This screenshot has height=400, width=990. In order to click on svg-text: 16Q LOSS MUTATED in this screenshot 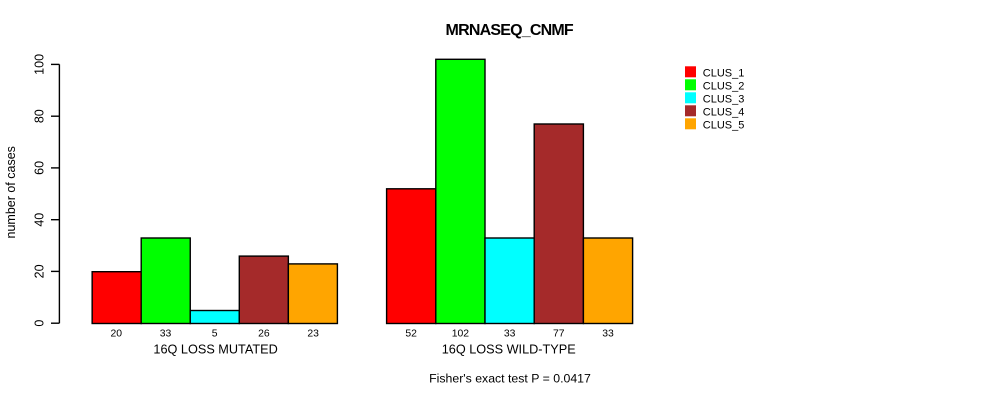, I will do `click(215, 350)`.